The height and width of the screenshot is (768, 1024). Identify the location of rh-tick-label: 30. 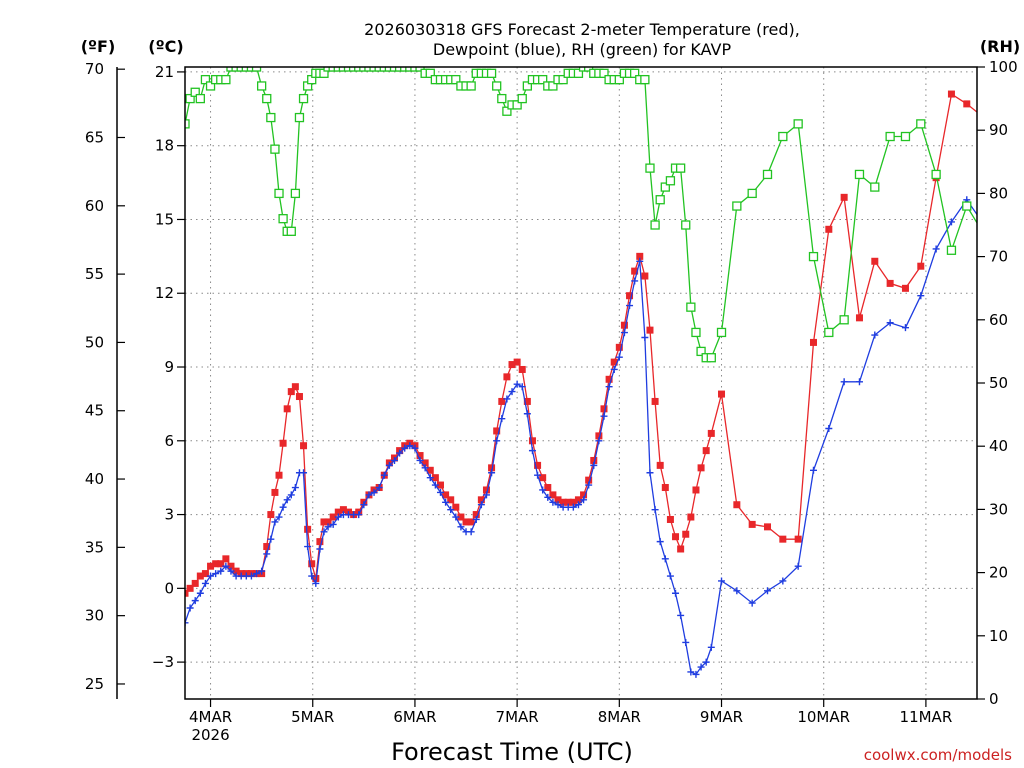
(998, 509).